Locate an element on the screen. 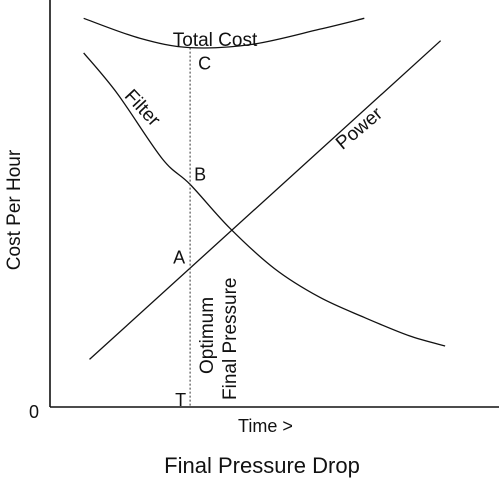 The height and width of the screenshot is (480, 499). point-label-t: T is located at coordinates (180, 400).